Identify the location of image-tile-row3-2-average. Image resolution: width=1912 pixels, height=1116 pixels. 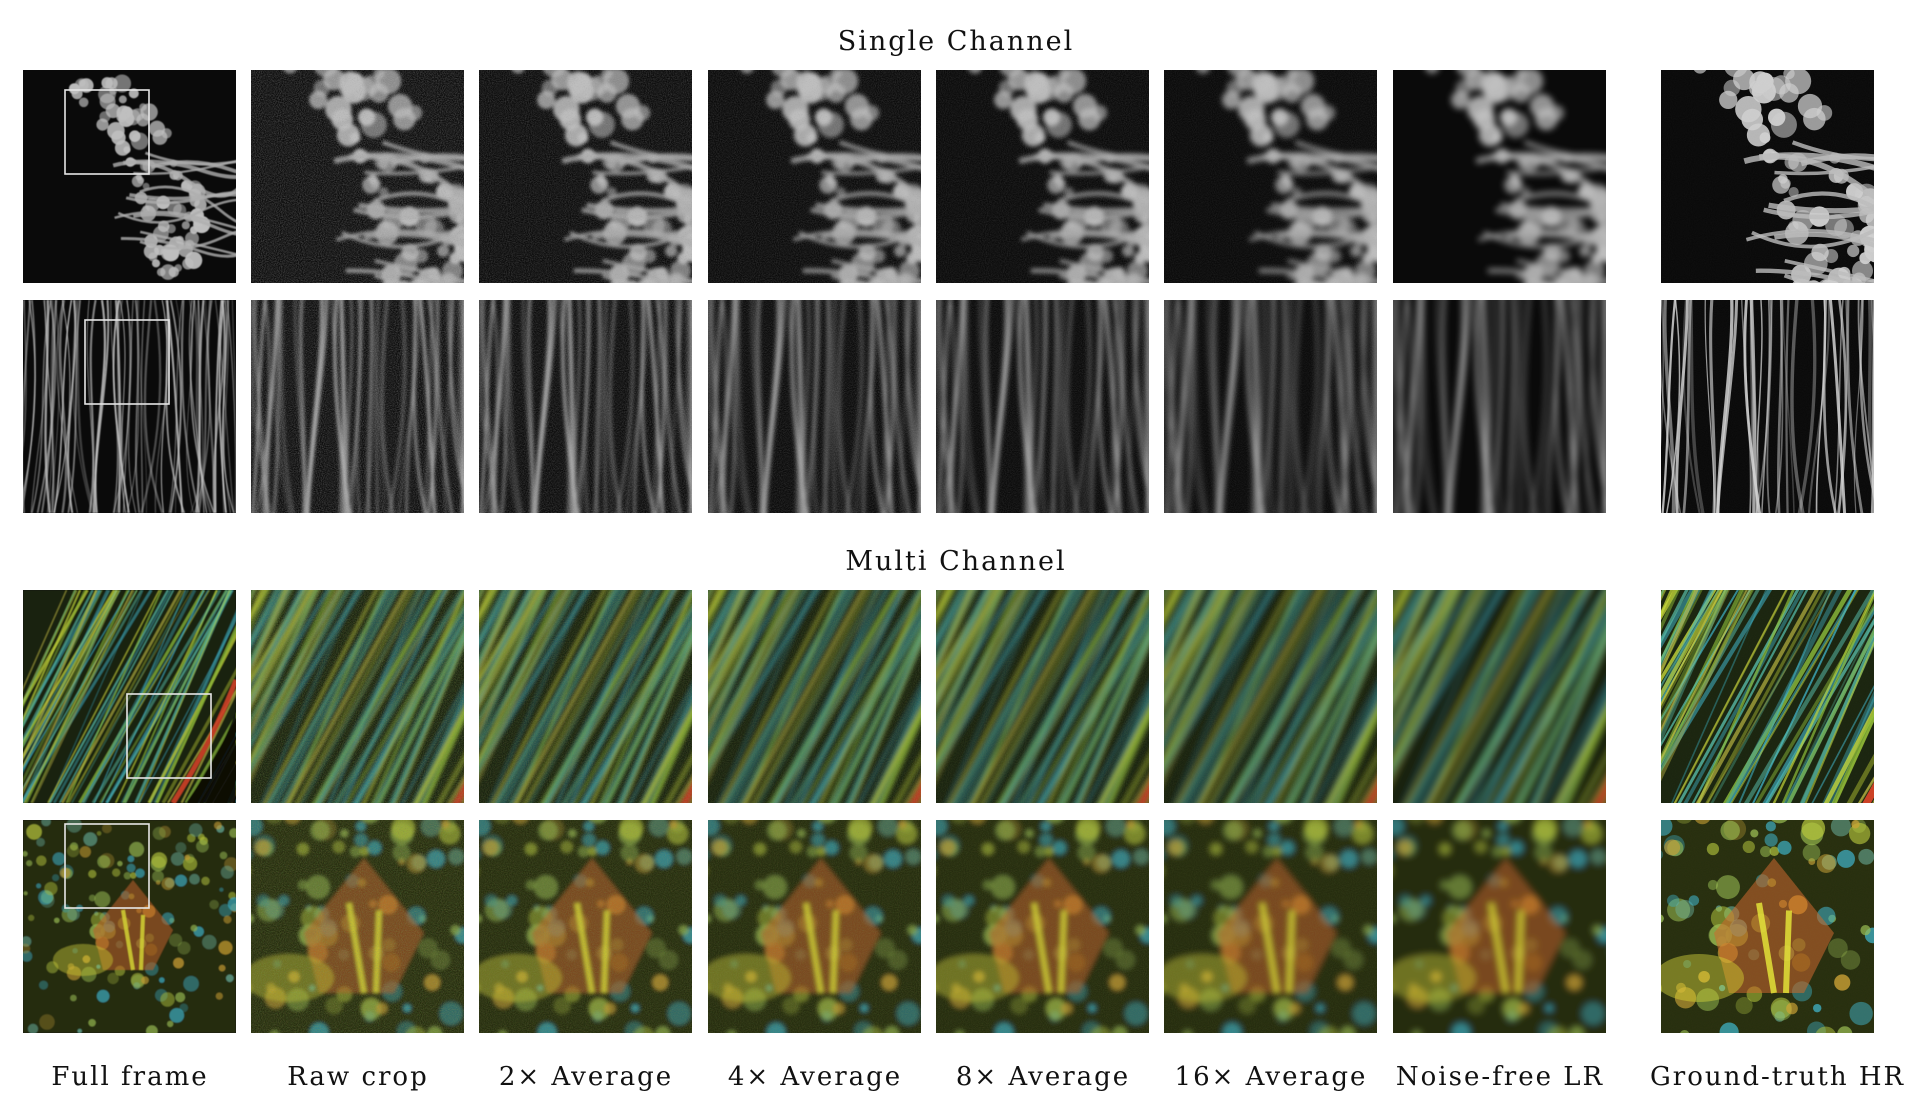
(585, 696).